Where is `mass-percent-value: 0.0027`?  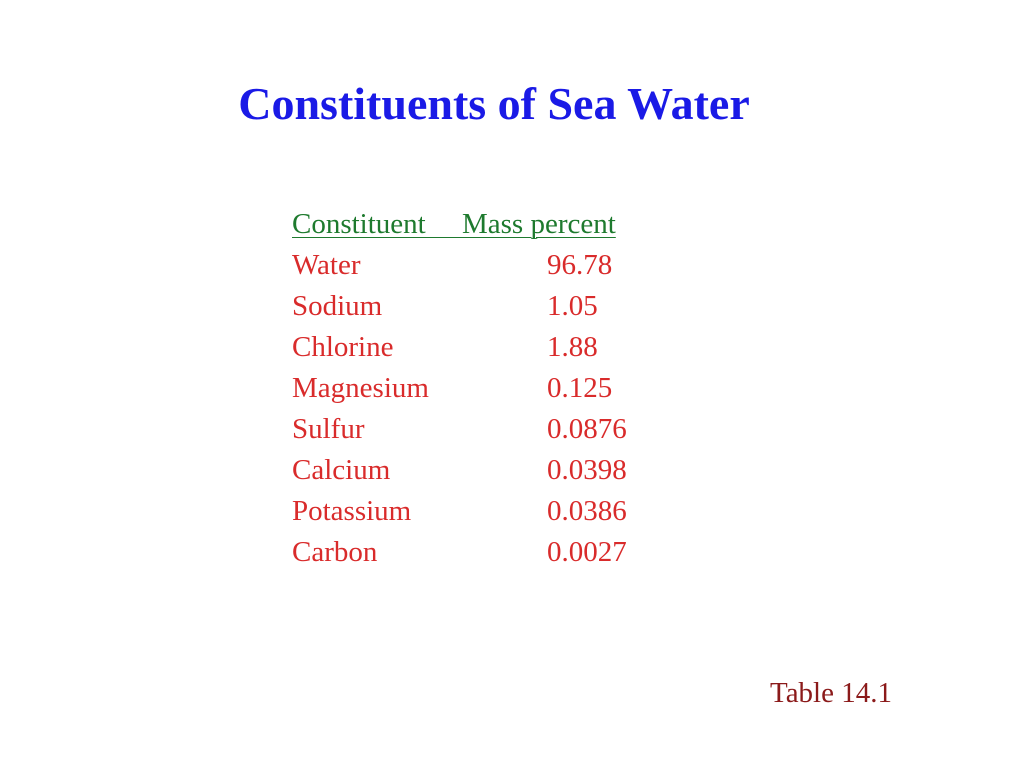
mass-percent-value: 0.0027 is located at coordinates (587, 552).